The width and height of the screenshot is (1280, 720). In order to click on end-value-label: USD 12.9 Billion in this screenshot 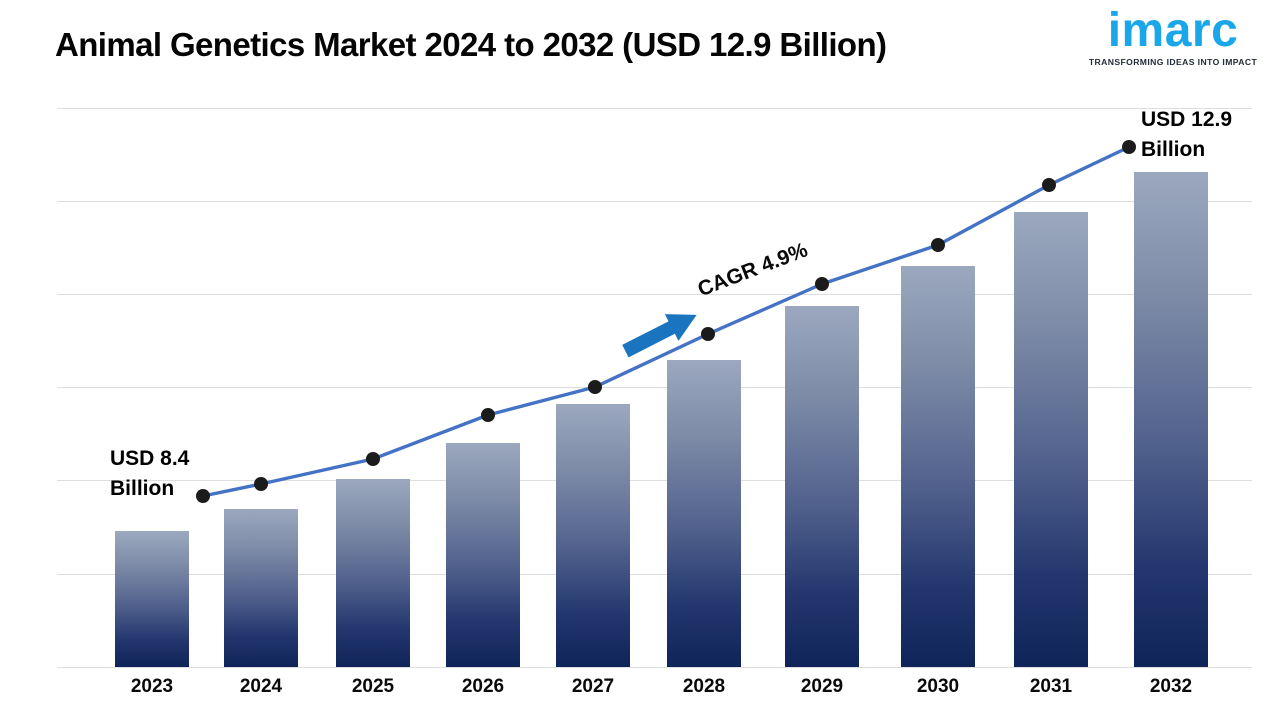, I will do `click(1186, 135)`.